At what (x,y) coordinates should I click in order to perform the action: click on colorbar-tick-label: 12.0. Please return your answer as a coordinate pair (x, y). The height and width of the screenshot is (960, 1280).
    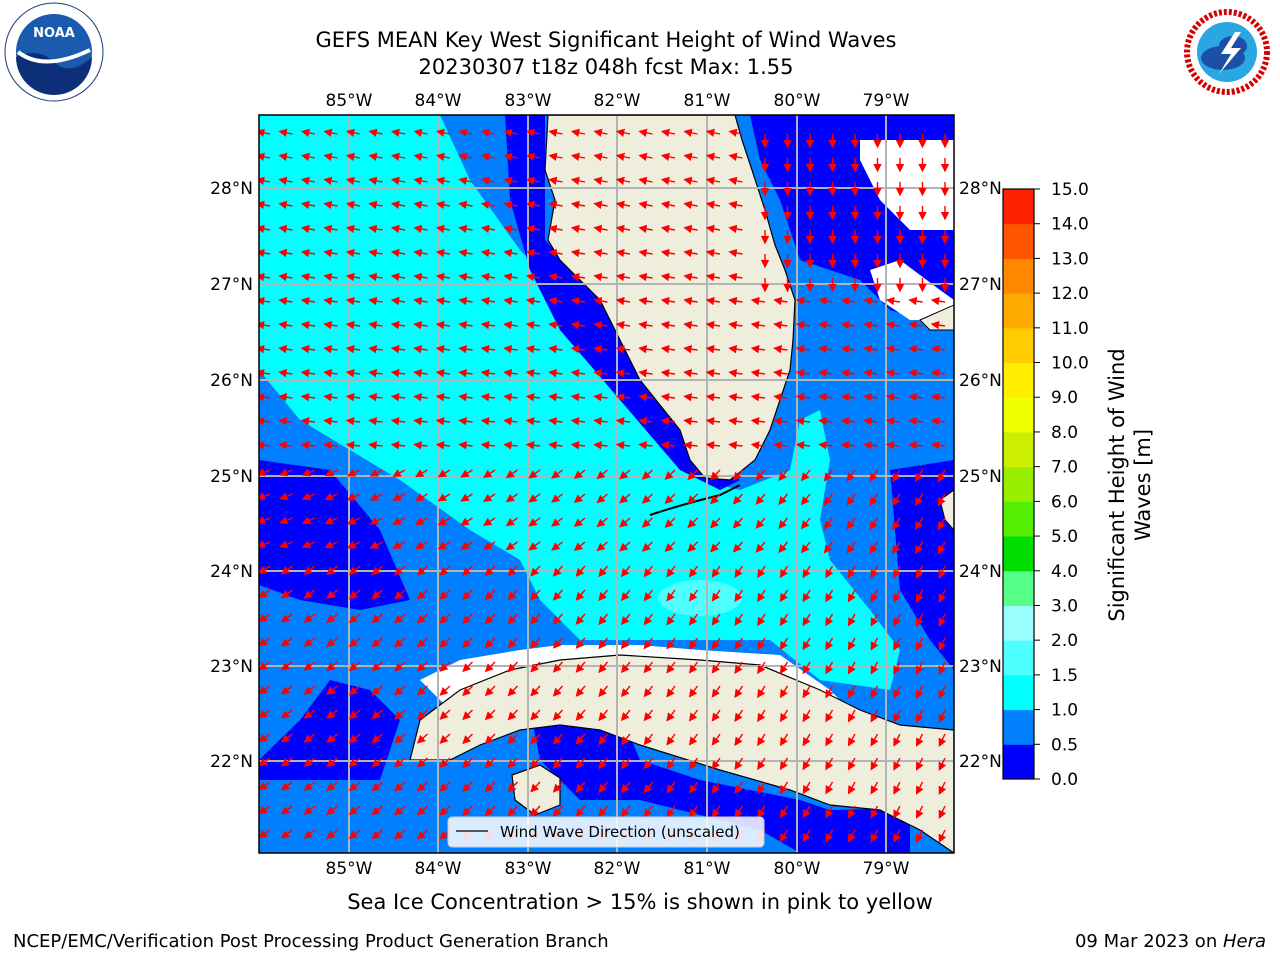
    Looking at the image, I should click on (1070, 294).